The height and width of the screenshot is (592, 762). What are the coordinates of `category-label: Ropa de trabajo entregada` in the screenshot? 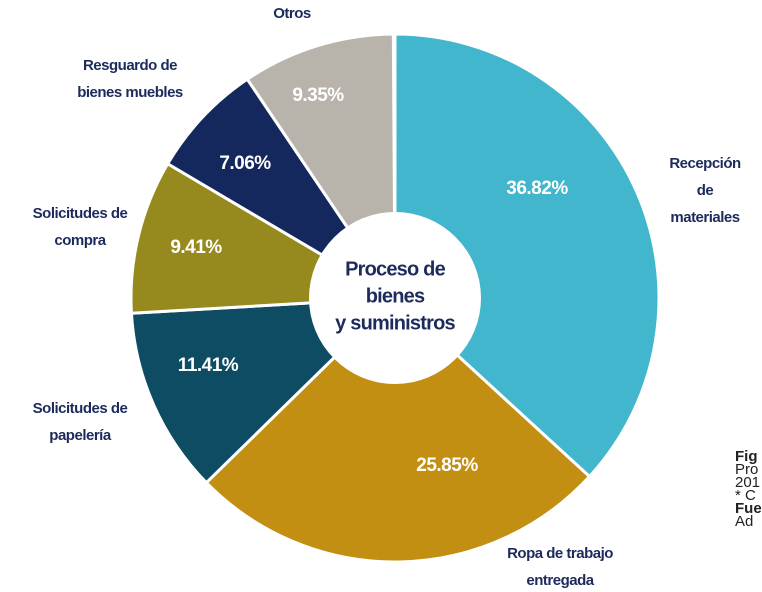 It's located at (560, 567).